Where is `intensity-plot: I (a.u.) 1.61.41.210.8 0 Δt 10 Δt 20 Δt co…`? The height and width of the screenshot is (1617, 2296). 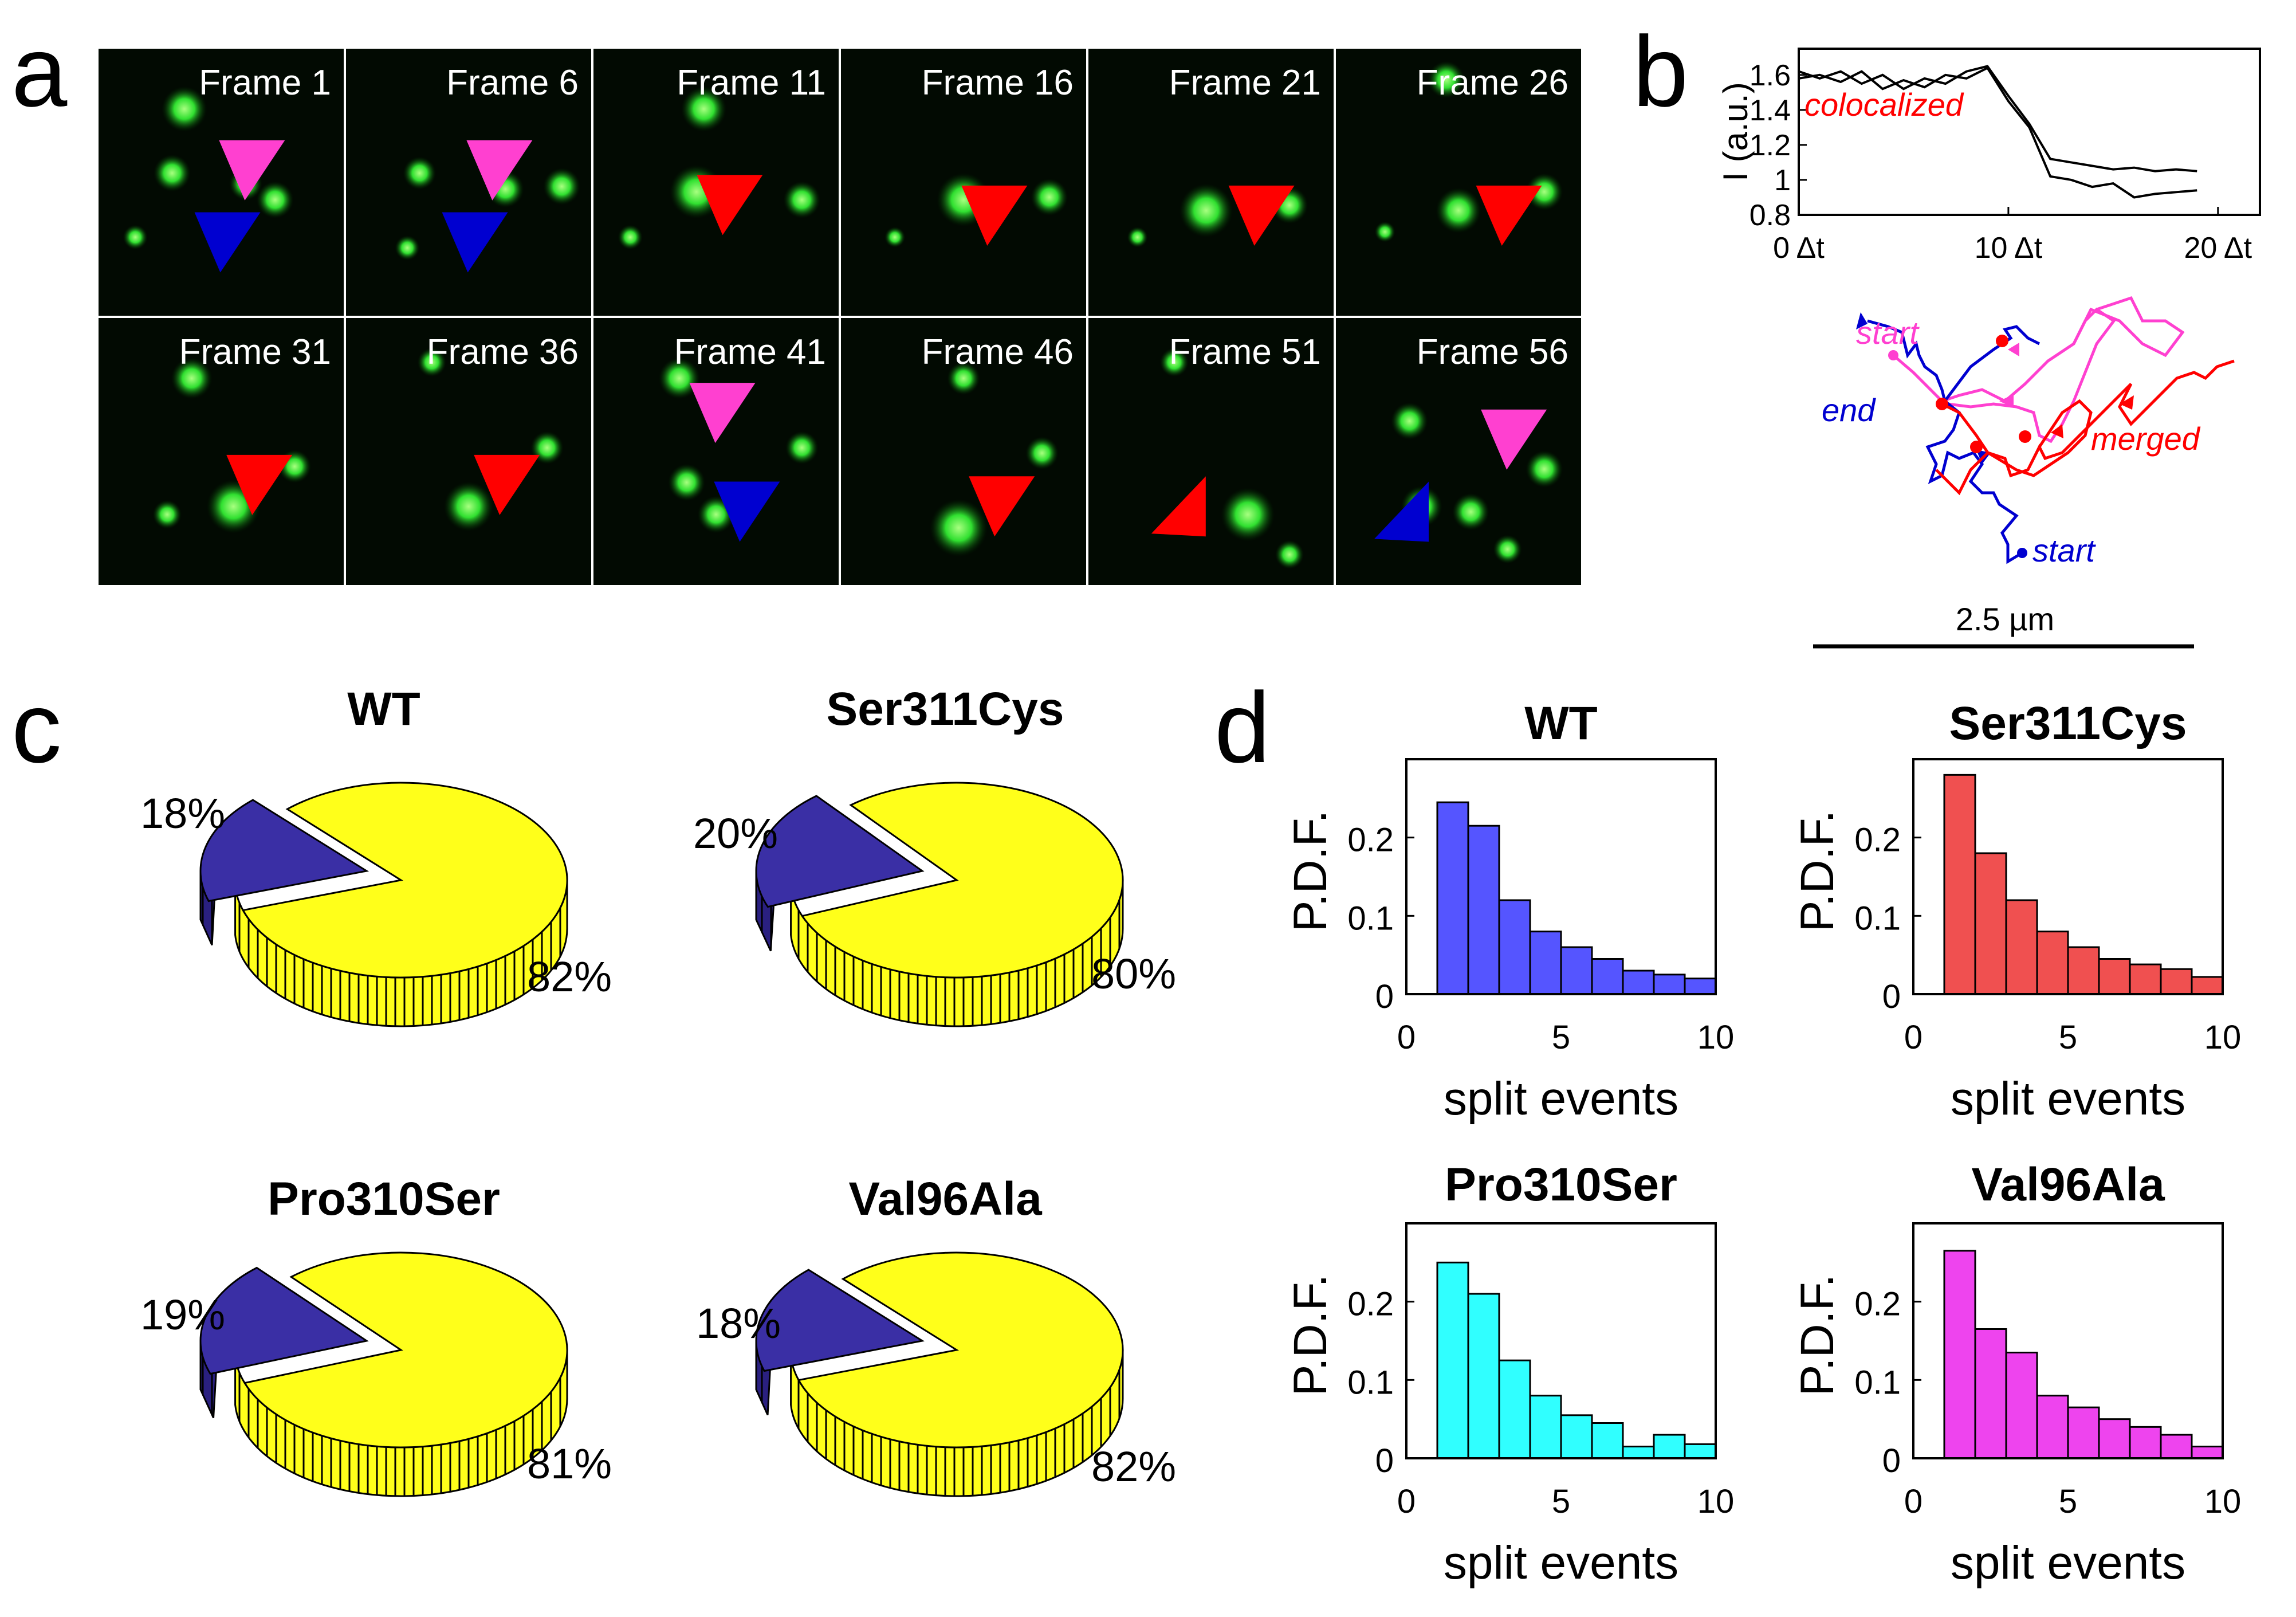
intensity-plot: I (a.u.) 1.61.41.210.8 0 Δt 10 Δt 20 Δt co… is located at coordinates (1989, 157).